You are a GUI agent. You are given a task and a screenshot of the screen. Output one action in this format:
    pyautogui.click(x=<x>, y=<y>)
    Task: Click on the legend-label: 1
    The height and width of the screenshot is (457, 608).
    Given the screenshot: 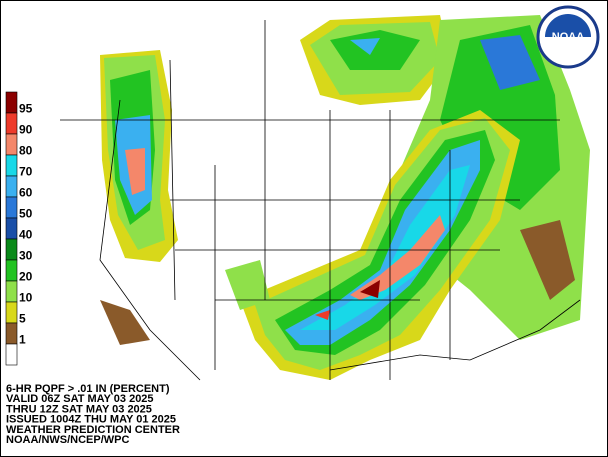 What is the action you would take?
    pyautogui.click(x=22, y=340)
    